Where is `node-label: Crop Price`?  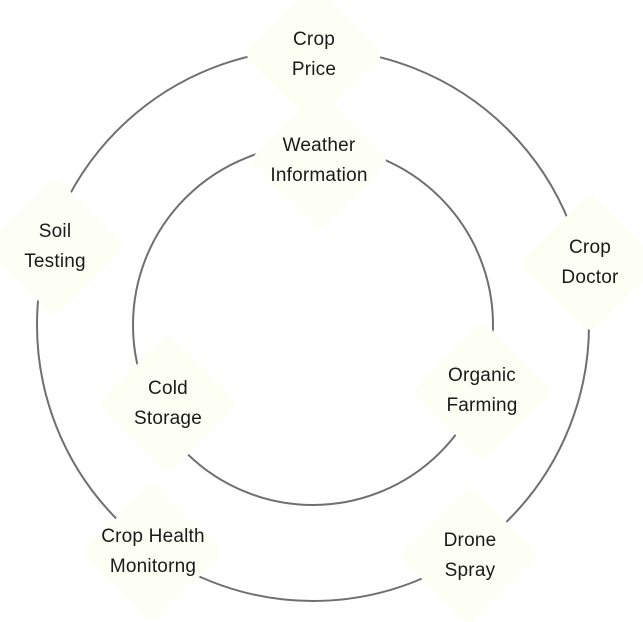
node-label: Crop Price is located at coordinates (314, 55).